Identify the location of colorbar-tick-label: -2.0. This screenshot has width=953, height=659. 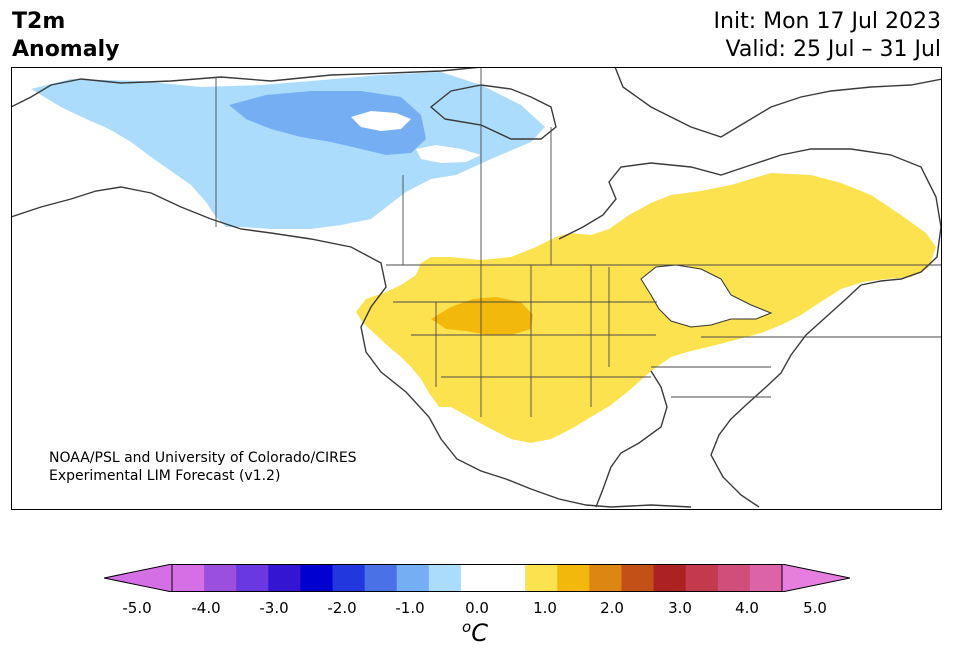
(342, 608).